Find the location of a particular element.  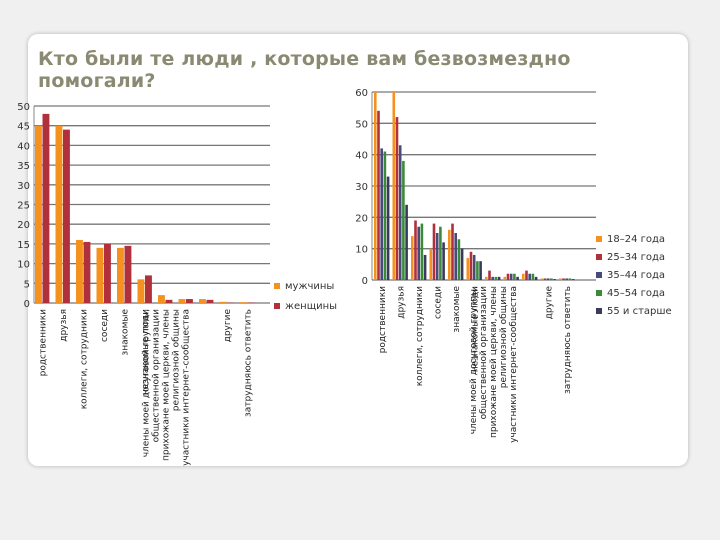

left-y-tick-label: 25 is located at coordinates (23, 206).